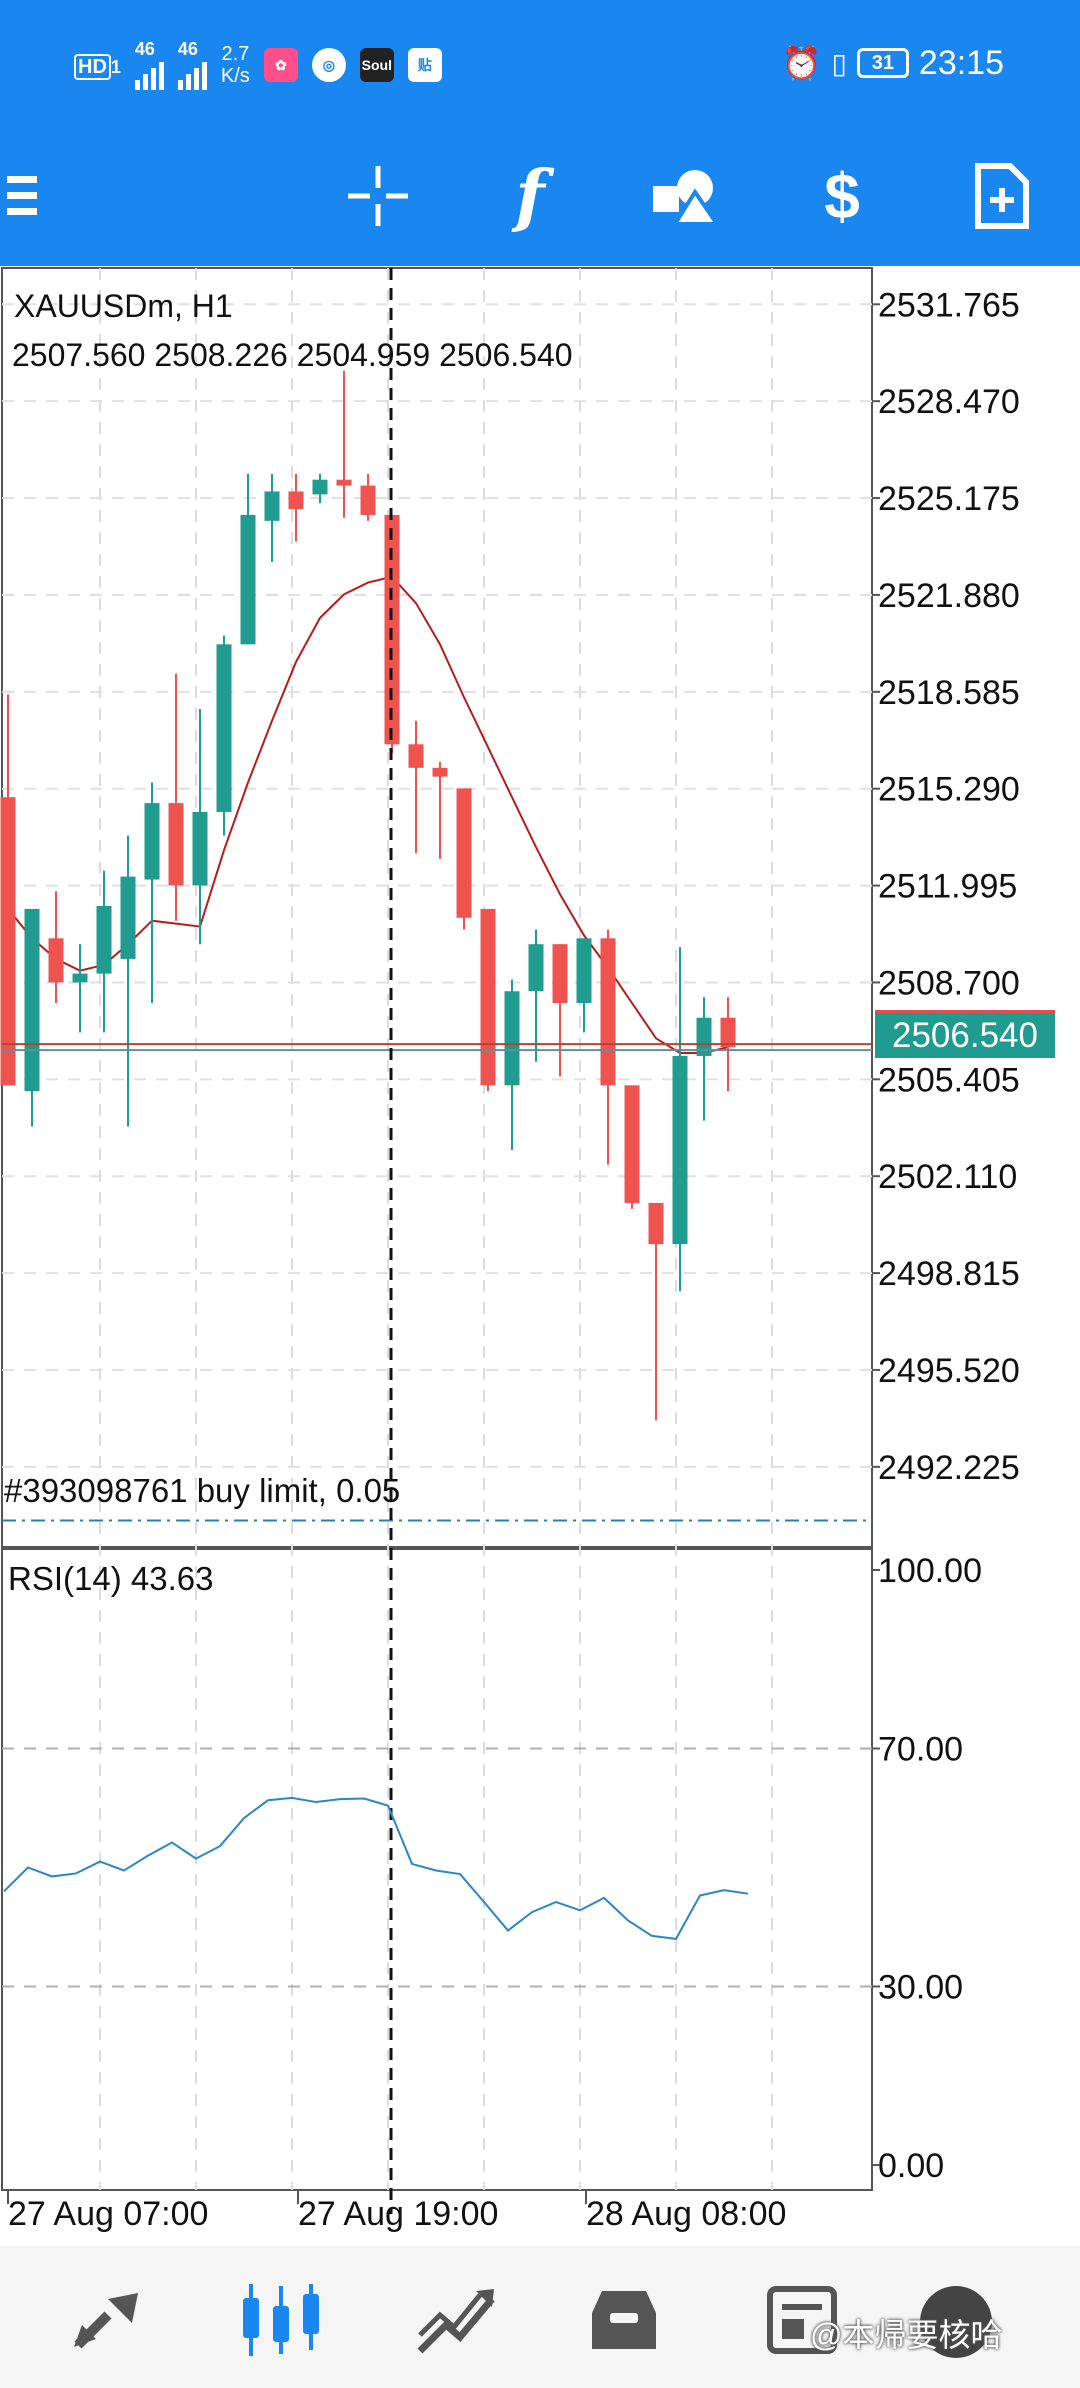 The width and height of the screenshot is (1080, 2388). What do you see at coordinates (961, 63) in the screenshot?
I see `clock: 23:15` at bounding box center [961, 63].